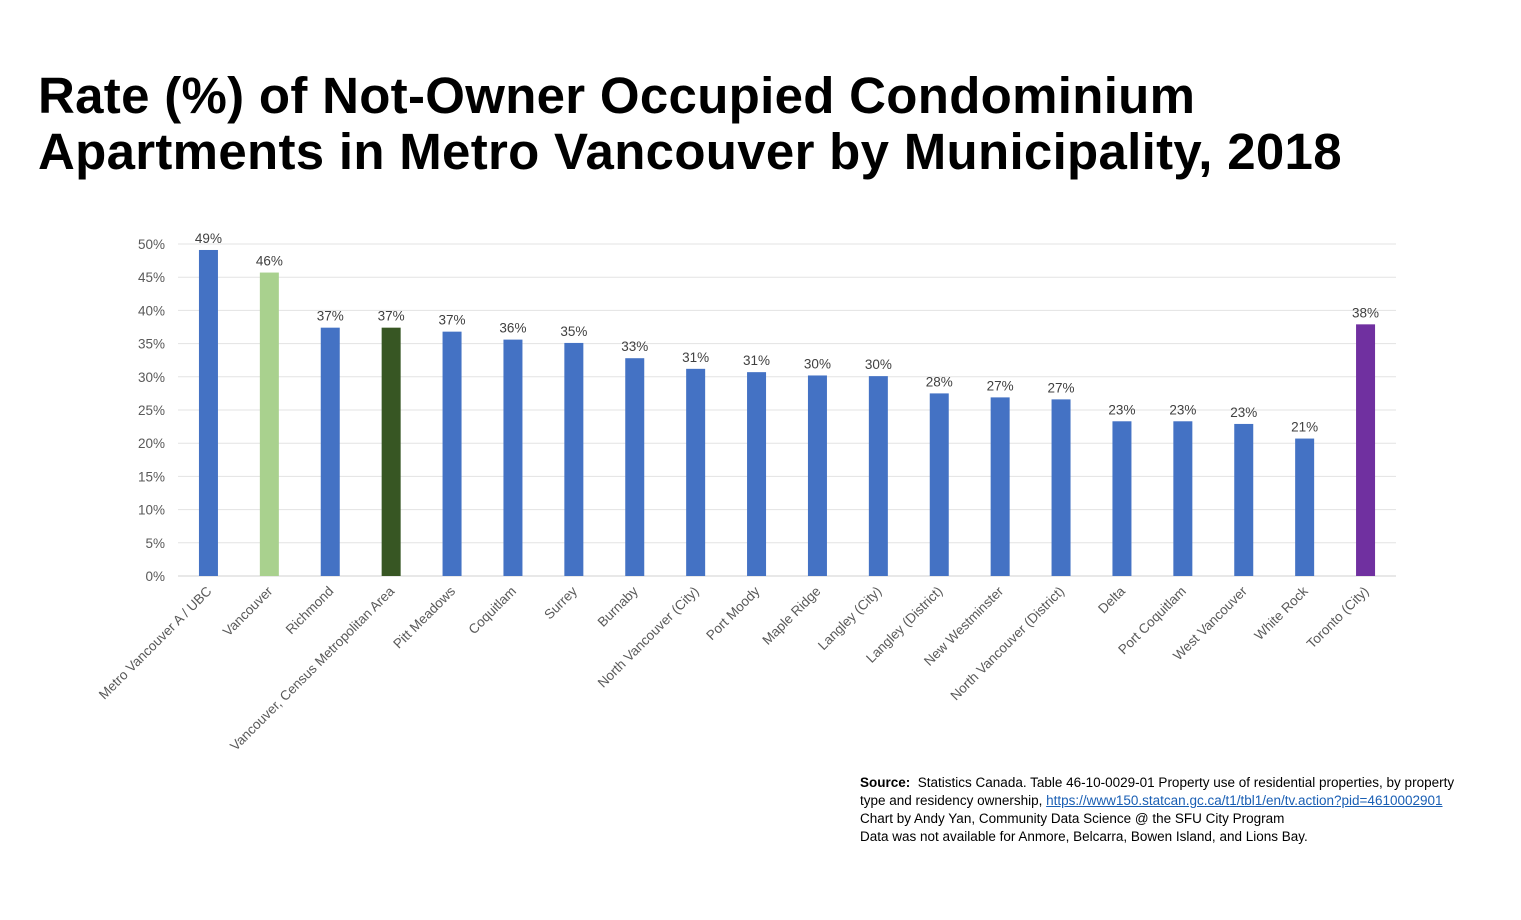 This screenshot has height=920, width=1521. Describe the element at coordinates (151, 244) in the screenshot. I see `y-tick-label: 50%` at that location.